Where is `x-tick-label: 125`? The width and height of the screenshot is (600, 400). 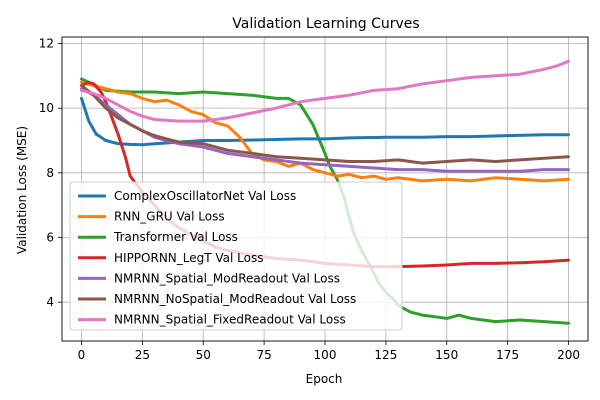
x-tick-label: 125 is located at coordinates (385, 355).